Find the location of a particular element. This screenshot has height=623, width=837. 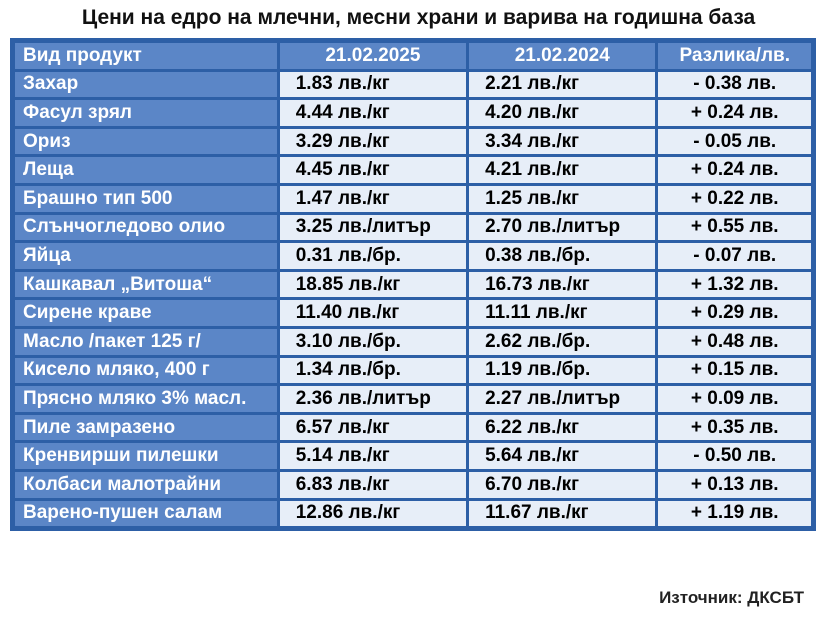

table-row: Леща 4.45 лв./кг 4.21 лв./кг + 0.24 лв. is located at coordinates (413, 170).